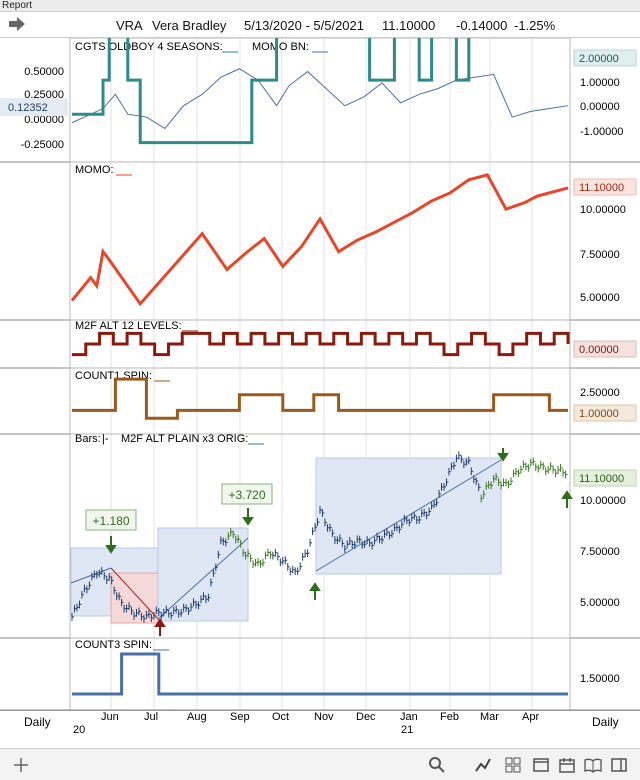  I want to click on badge-left-cgts-value: 0.12352, so click(28, 108).